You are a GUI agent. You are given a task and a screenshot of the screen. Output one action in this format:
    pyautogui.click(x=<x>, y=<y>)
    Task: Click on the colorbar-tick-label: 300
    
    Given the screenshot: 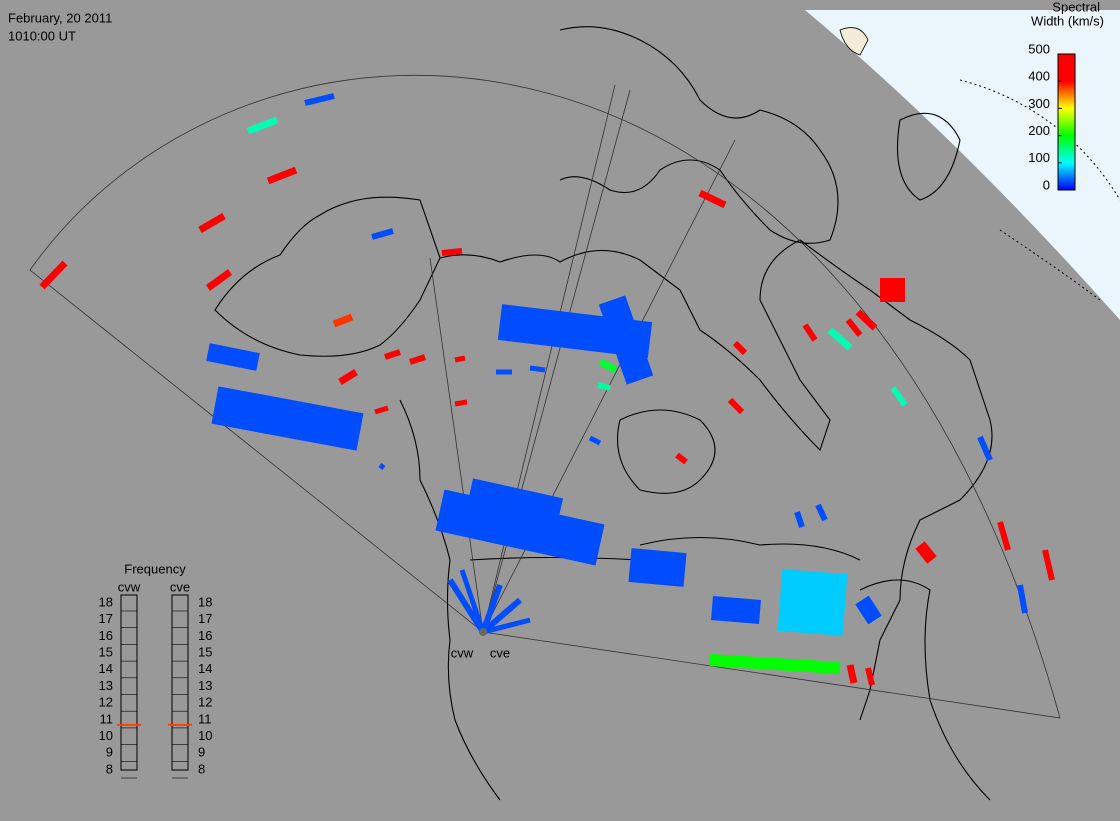 What is the action you would take?
    pyautogui.click(x=1039, y=103)
    